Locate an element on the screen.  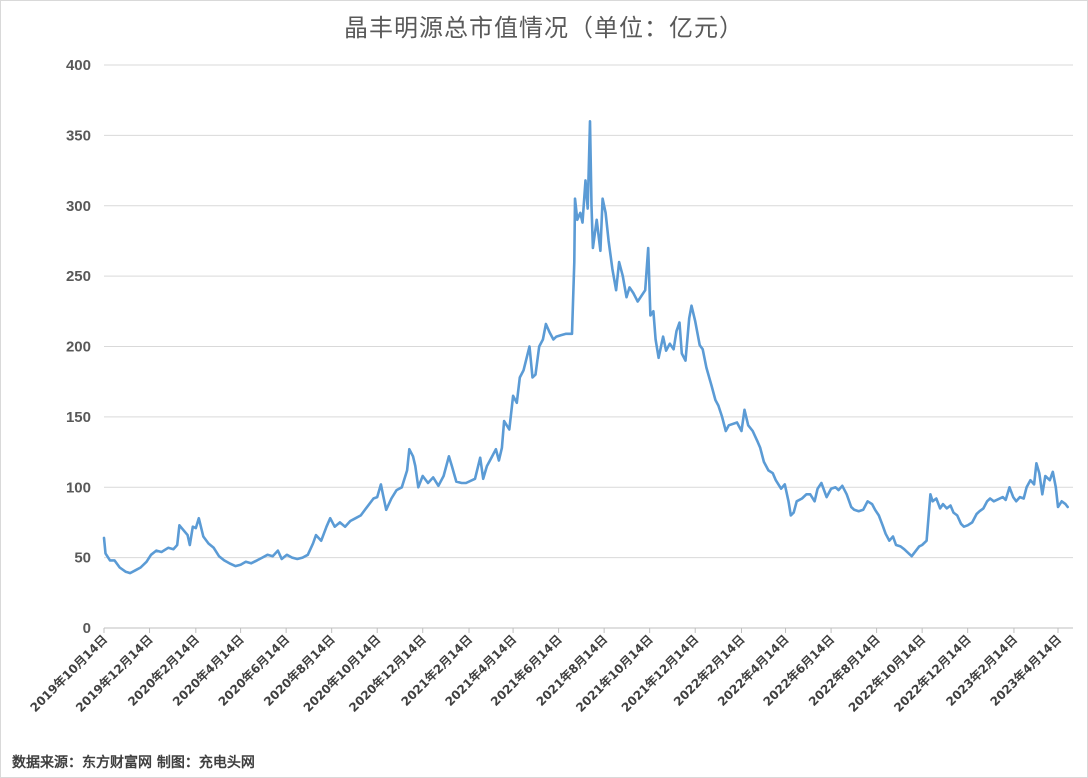
y-tick-label: 150 is located at coordinates (78, 417).